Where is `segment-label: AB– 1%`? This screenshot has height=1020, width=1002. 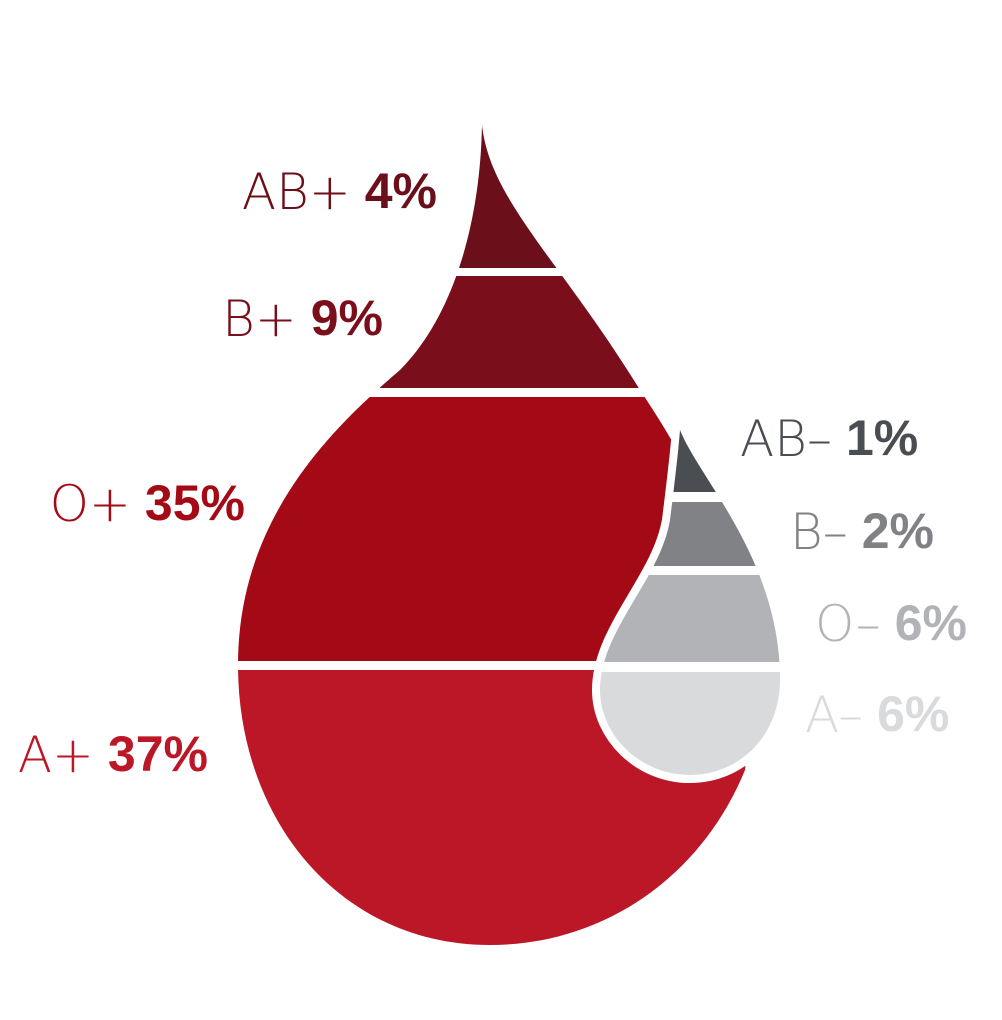 segment-label: AB– 1% is located at coordinates (829, 439).